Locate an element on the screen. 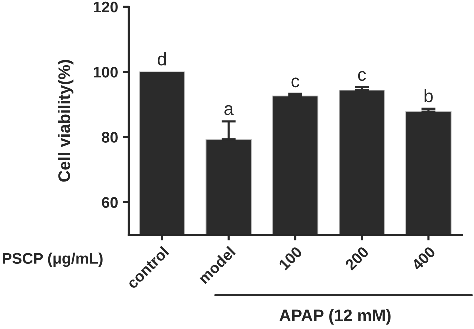  annotation: d is located at coordinates (162, 59).